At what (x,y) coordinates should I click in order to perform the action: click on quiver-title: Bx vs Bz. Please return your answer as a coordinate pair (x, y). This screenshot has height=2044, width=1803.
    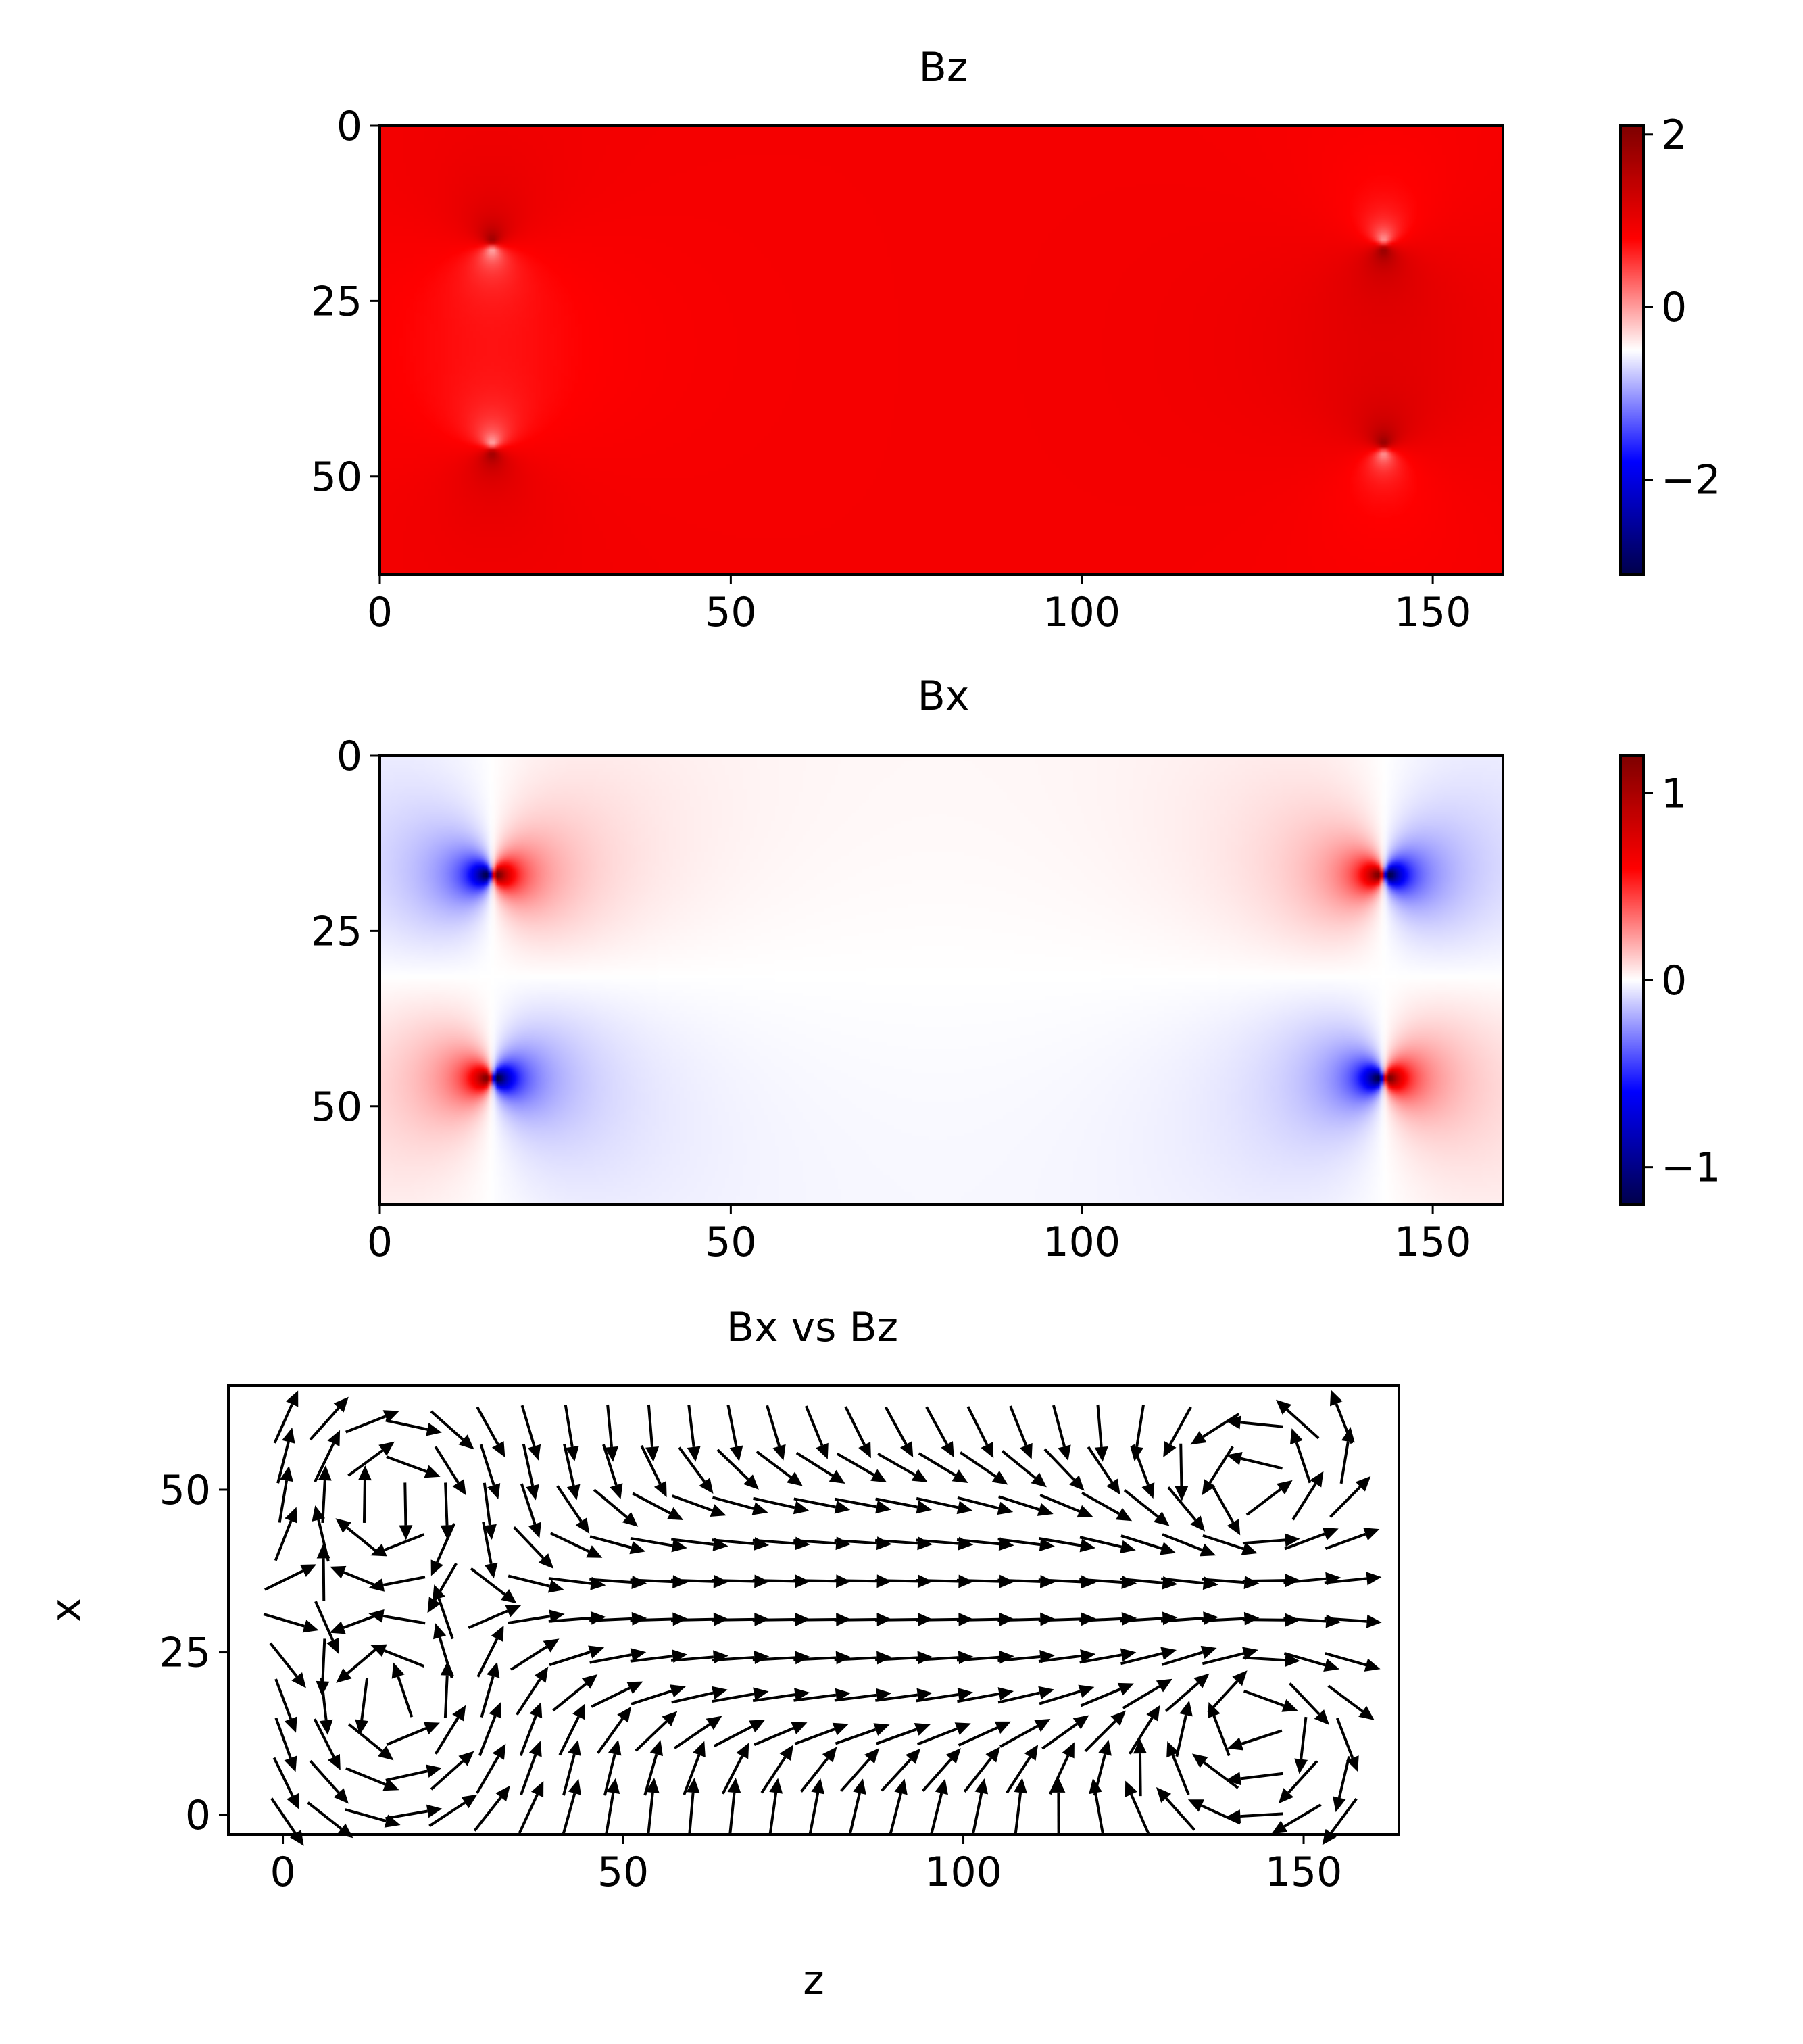
    Looking at the image, I should click on (812, 1327).